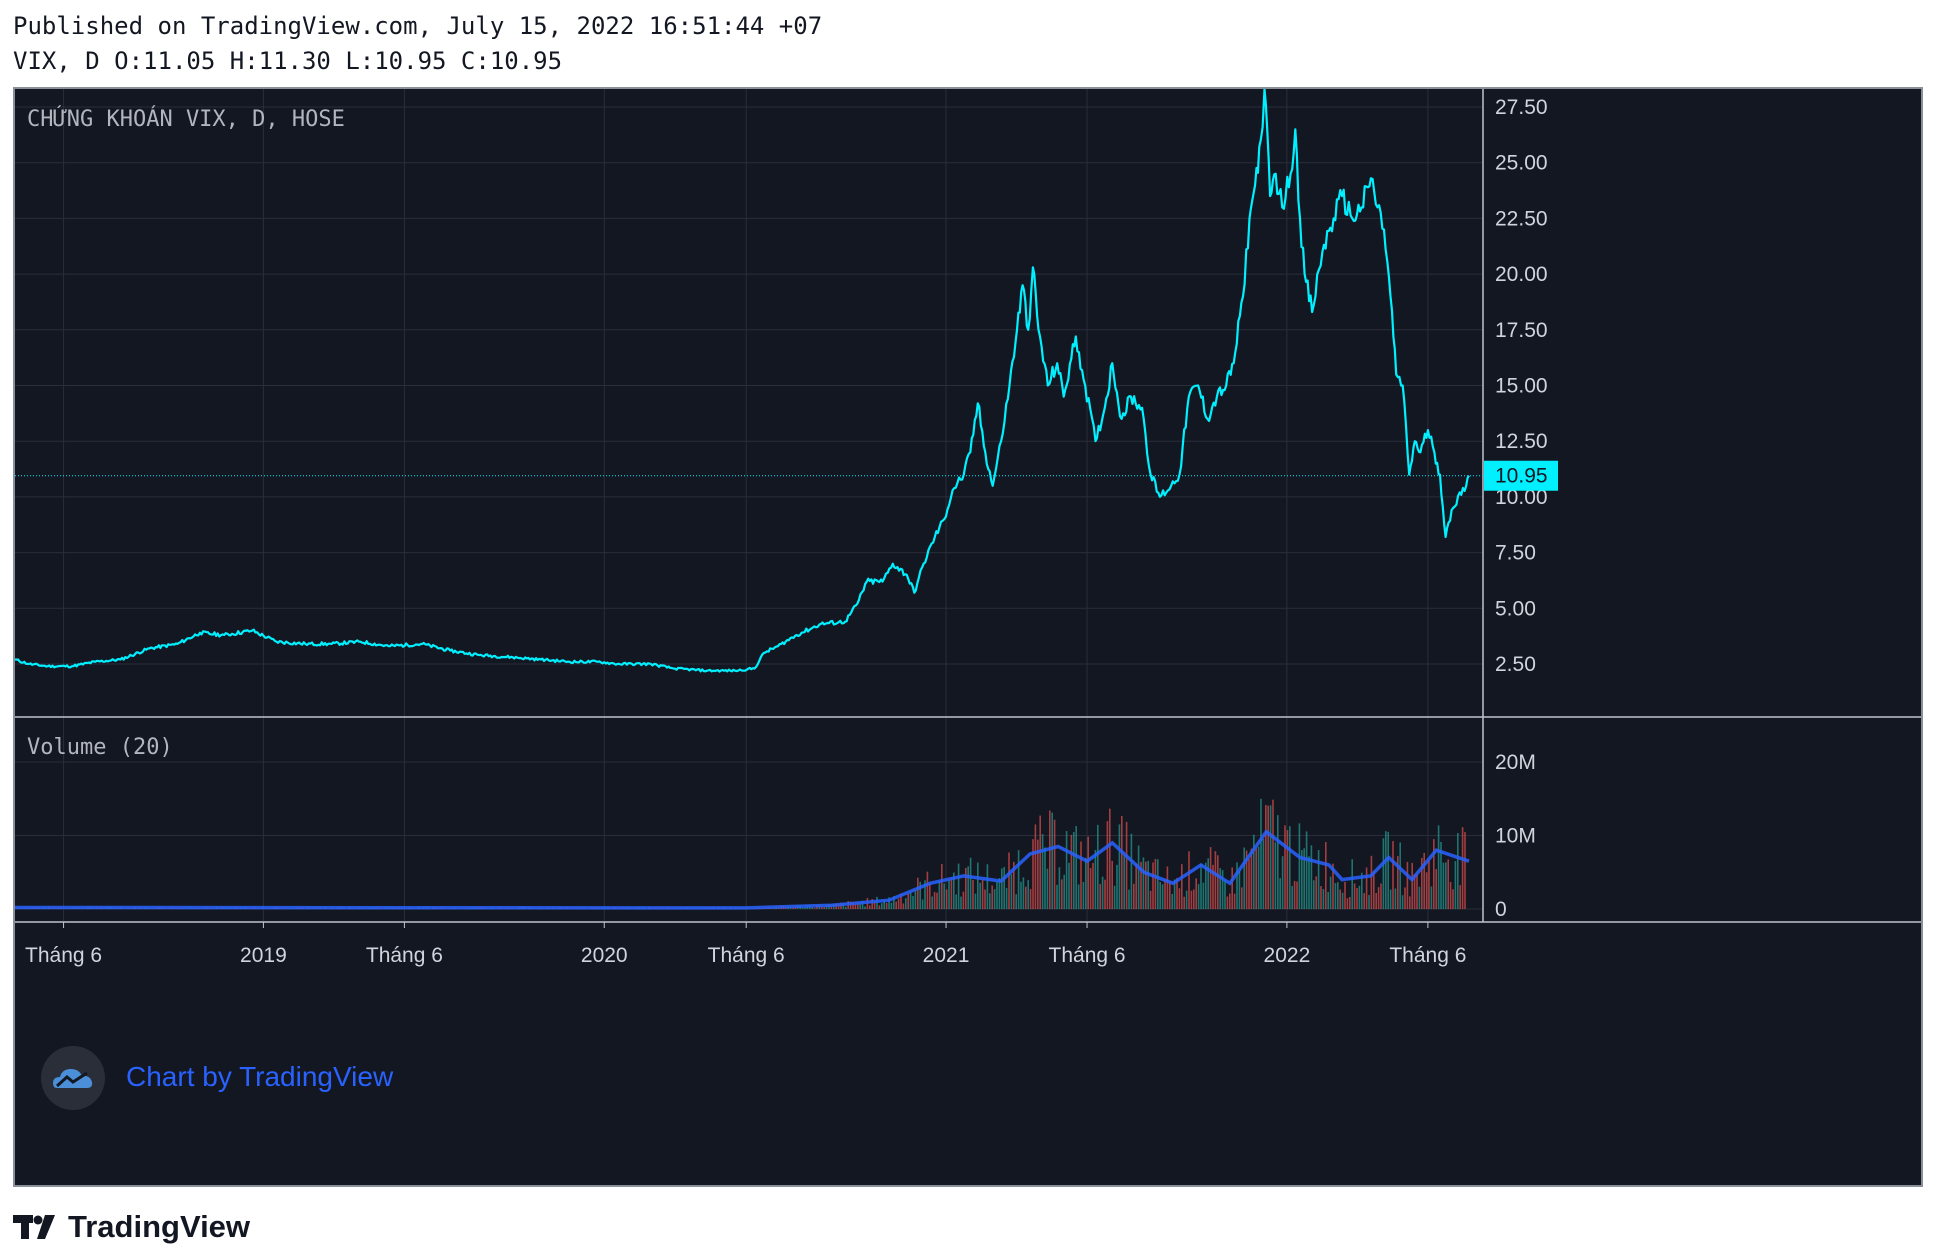 The image size is (1934, 1260). What do you see at coordinates (100, 747) in the screenshot?
I see `volume-label: Volume (20)` at bounding box center [100, 747].